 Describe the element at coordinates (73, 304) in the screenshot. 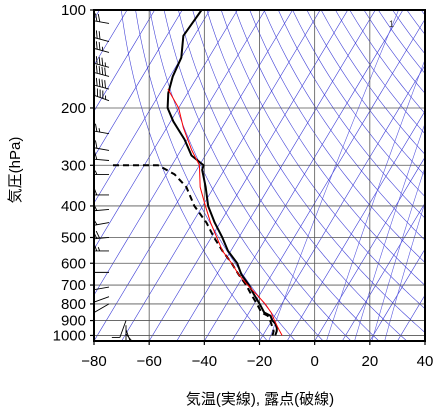

I see `y-tick-label: 800` at that location.